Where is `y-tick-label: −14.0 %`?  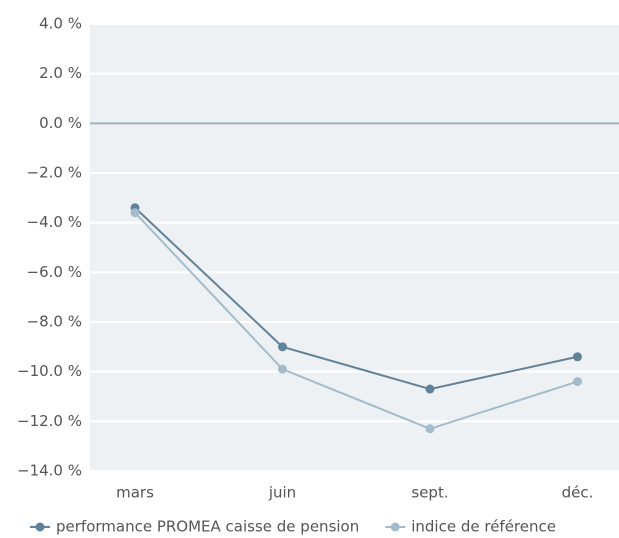 y-tick-label: −14.0 % is located at coordinates (49, 471).